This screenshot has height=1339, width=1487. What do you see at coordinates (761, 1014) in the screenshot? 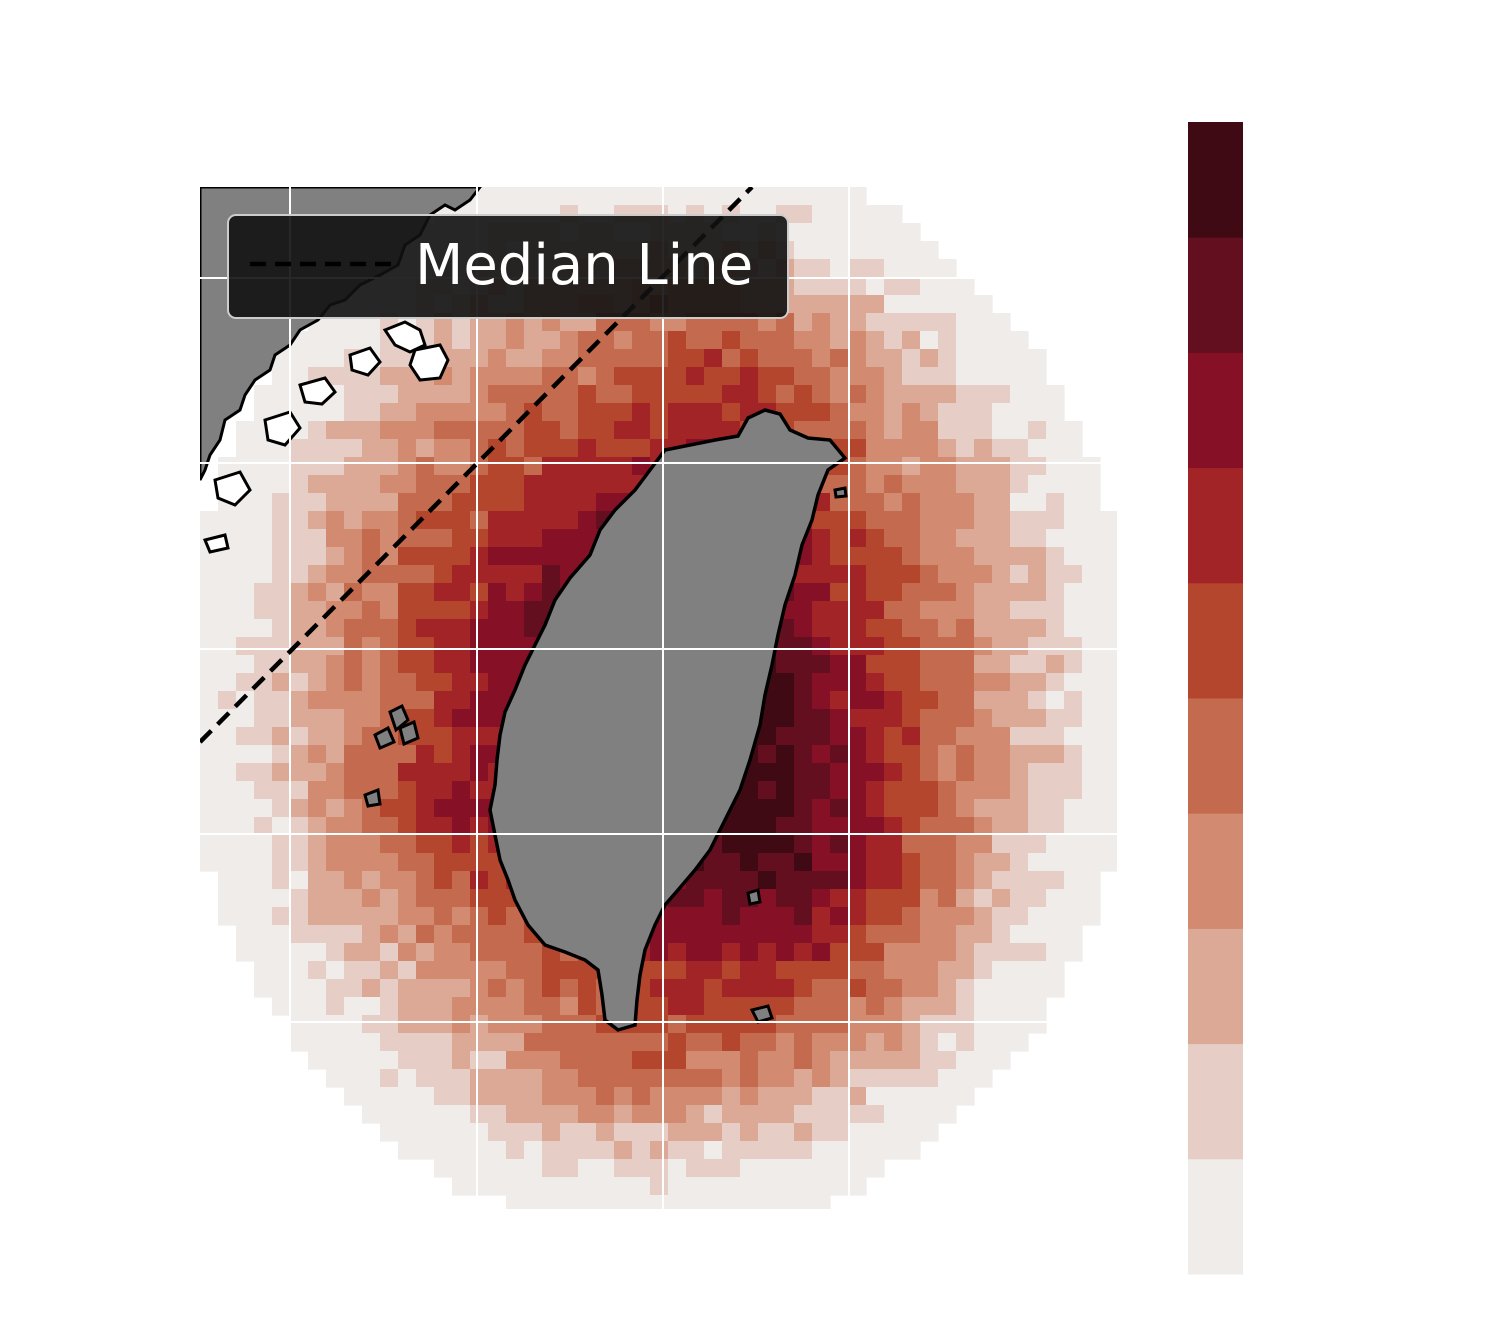
I see `orchid-island` at bounding box center [761, 1014].